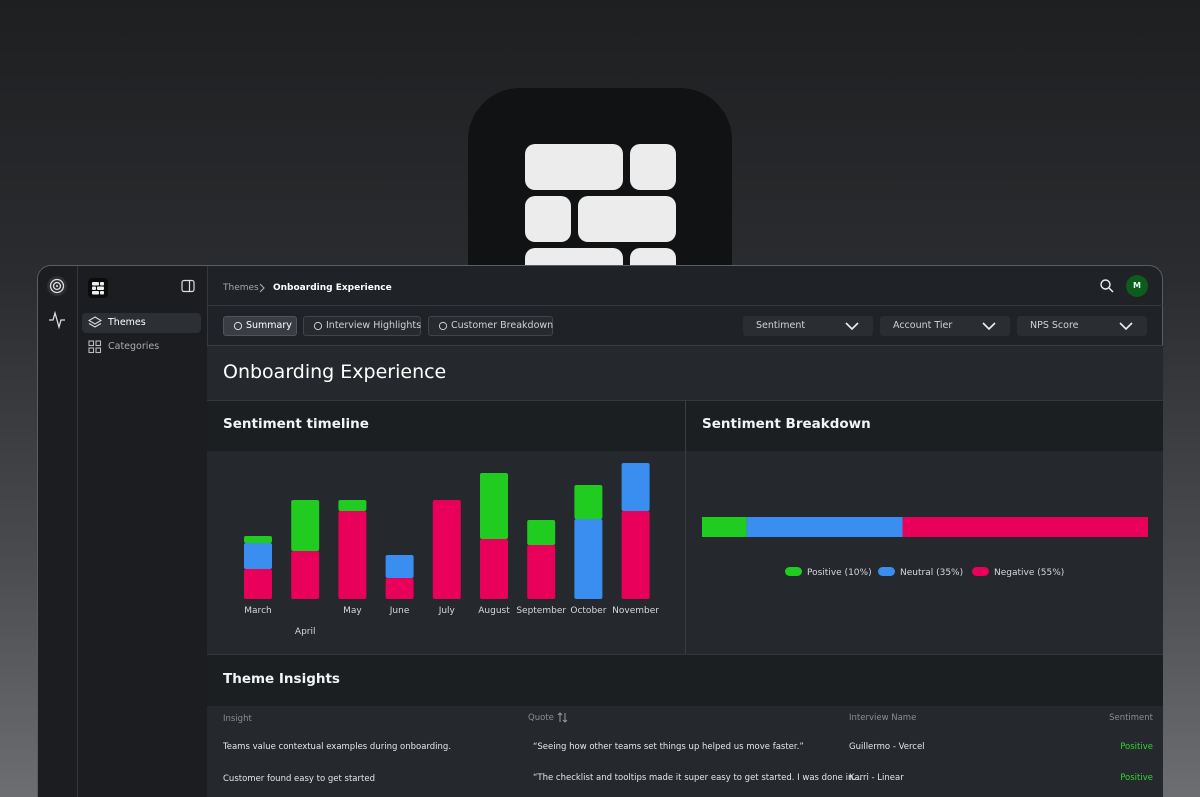 The image size is (1200, 797). I want to click on x-tick-label: September, so click(541, 611).